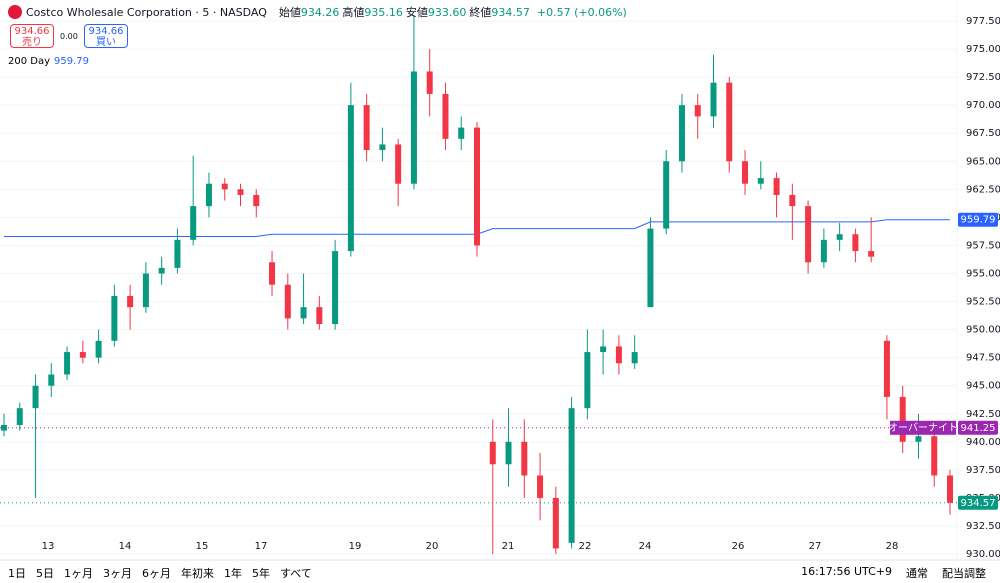 This screenshot has height=583, width=1000. I want to click on range-button: 1年, so click(233, 573).